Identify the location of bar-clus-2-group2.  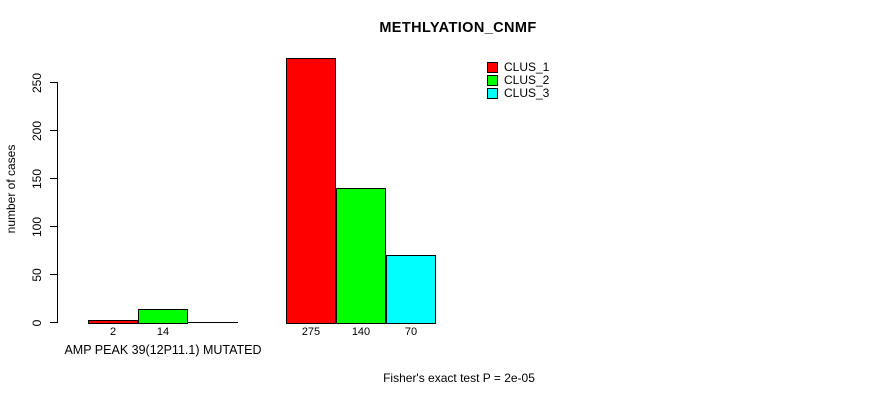
(361, 256).